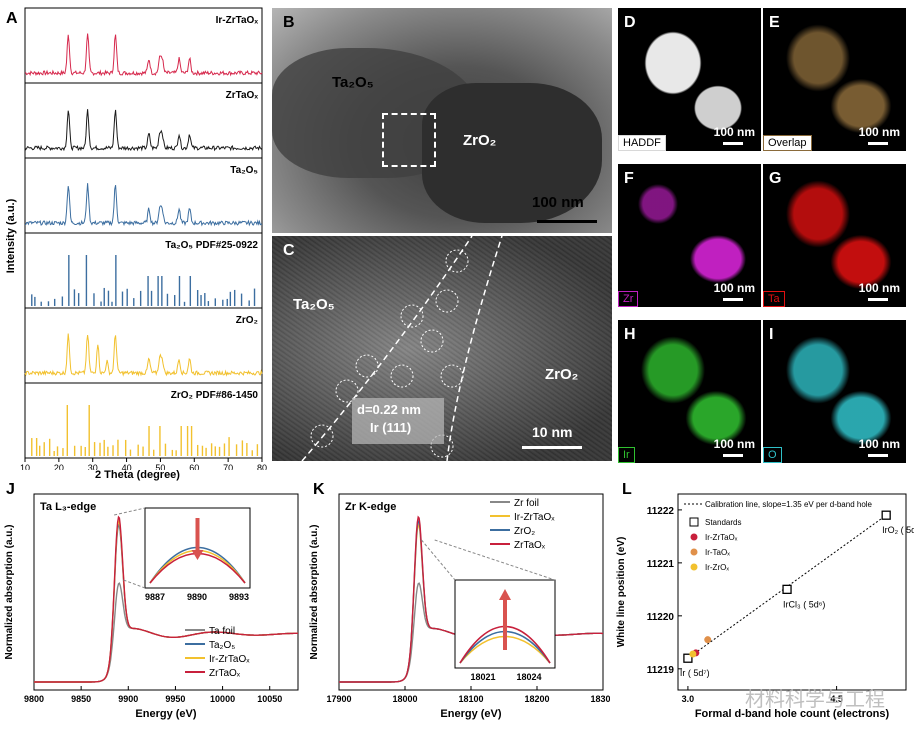 The width and height of the screenshot is (914, 733). I want to click on eds-map-e: E Overlap 100 nm, so click(834, 79).